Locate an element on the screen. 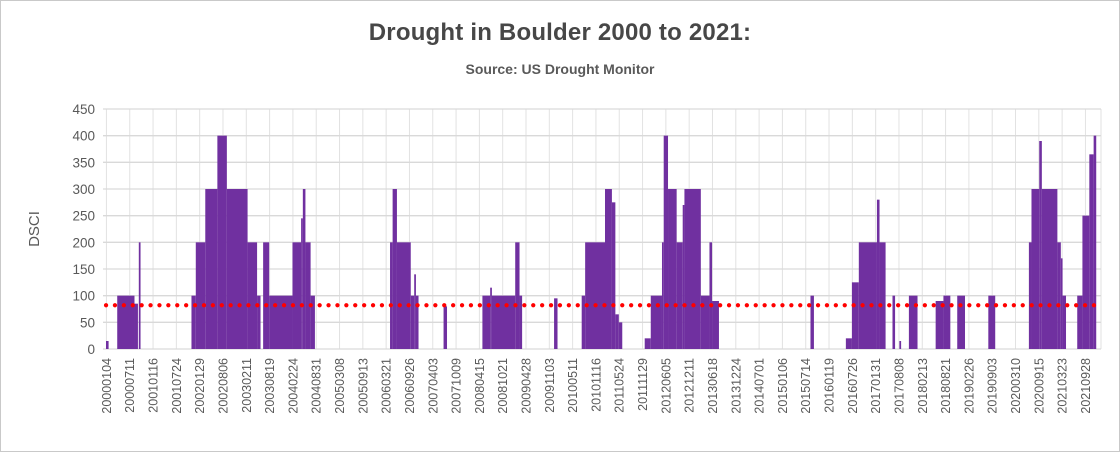 The height and width of the screenshot is (452, 1120). x-tick-label: 20010116 is located at coordinates (154, 385).